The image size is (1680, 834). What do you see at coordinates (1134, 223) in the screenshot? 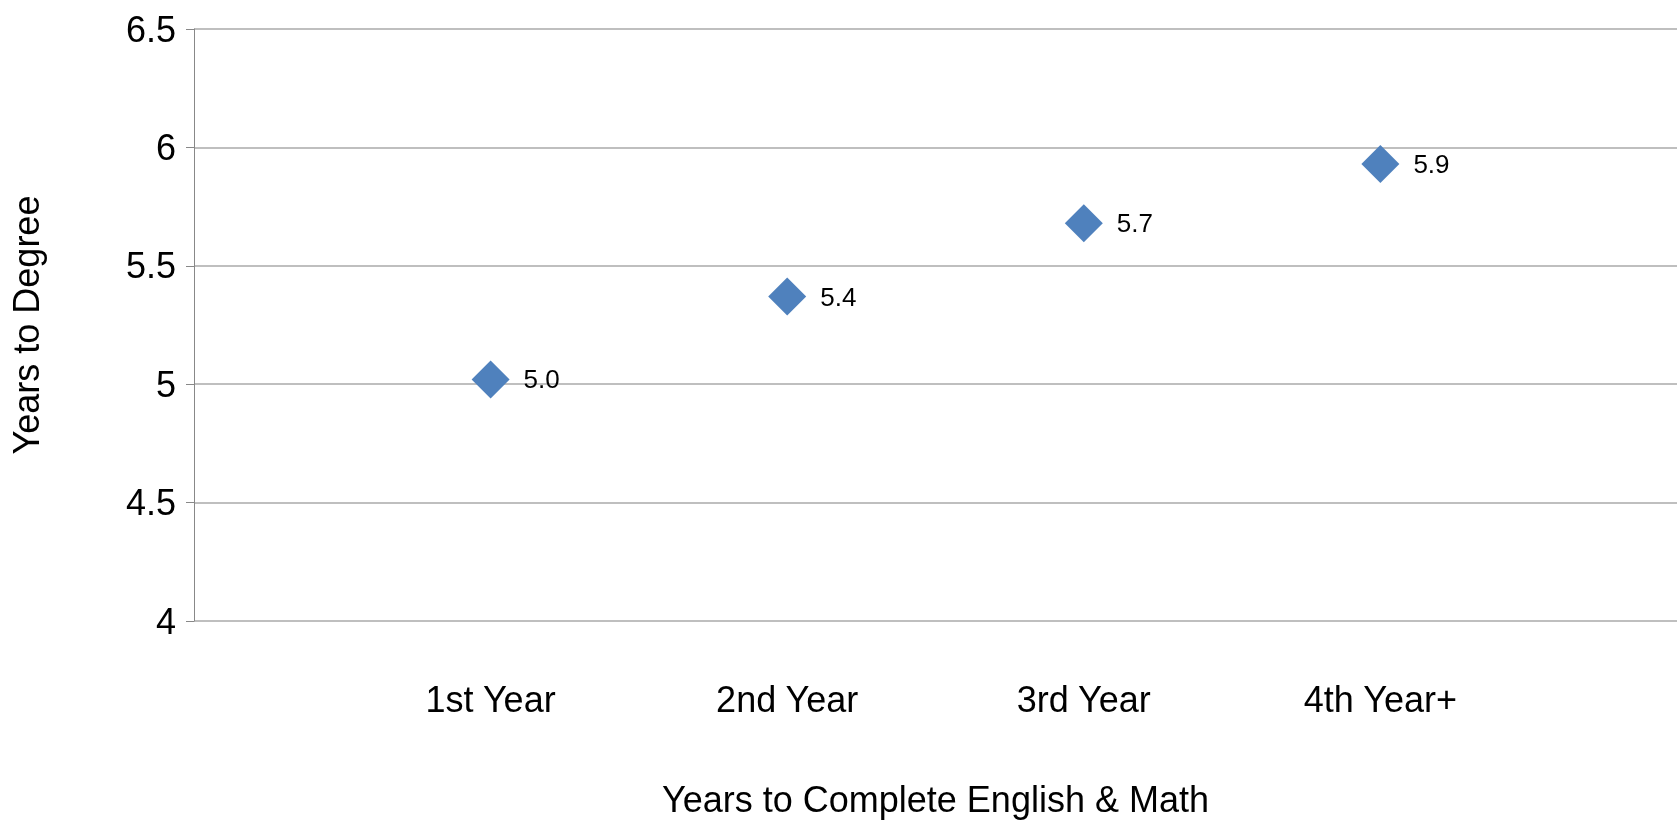
I see `data-label: 5.7` at bounding box center [1134, 223].